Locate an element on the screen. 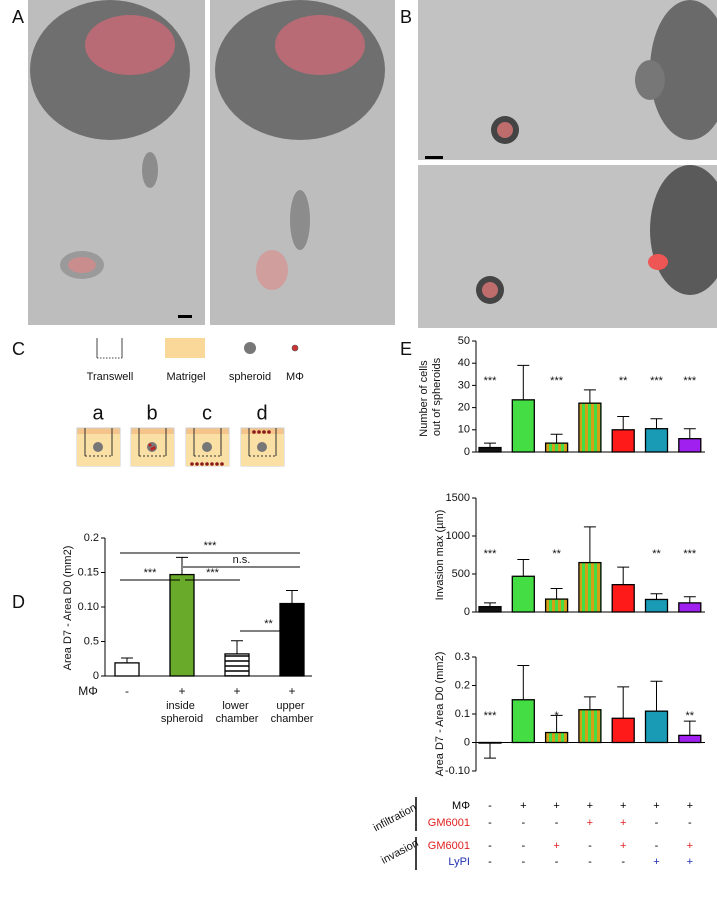 The width and height of the screenshot is (717, 900). bracket-label: n.s. is located at coordinates (242, 560).